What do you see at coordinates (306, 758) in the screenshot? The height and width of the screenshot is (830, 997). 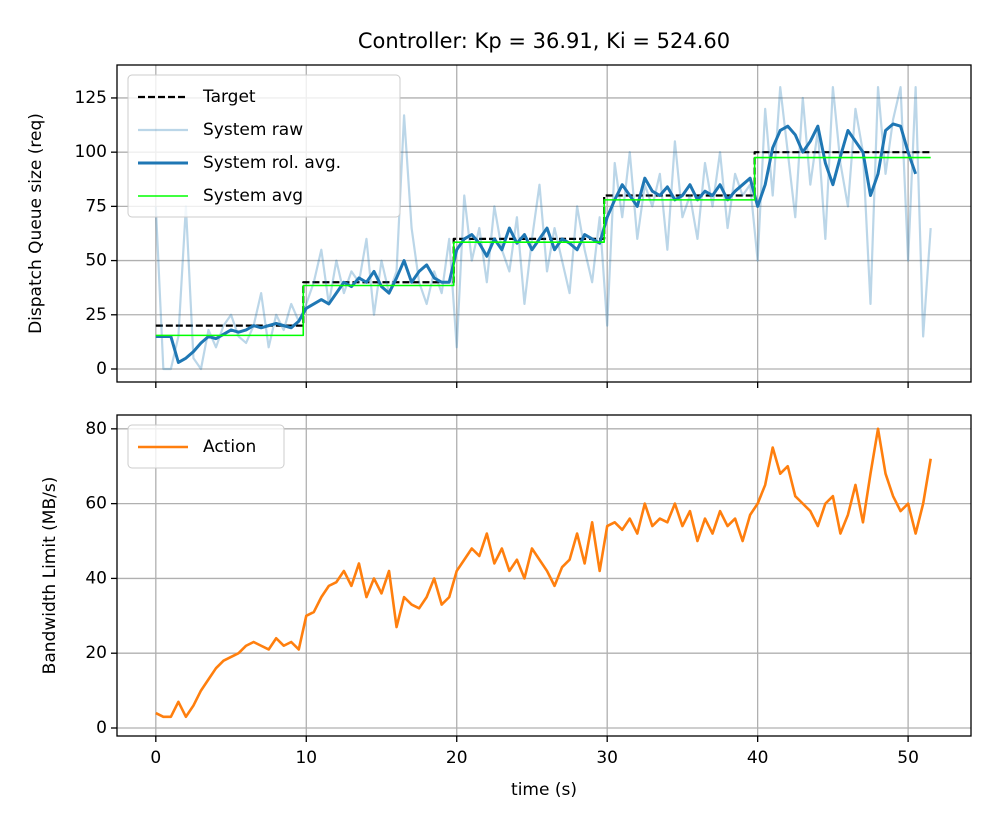 I see `x-tick-label: 10` at bounding box center [306, 758].